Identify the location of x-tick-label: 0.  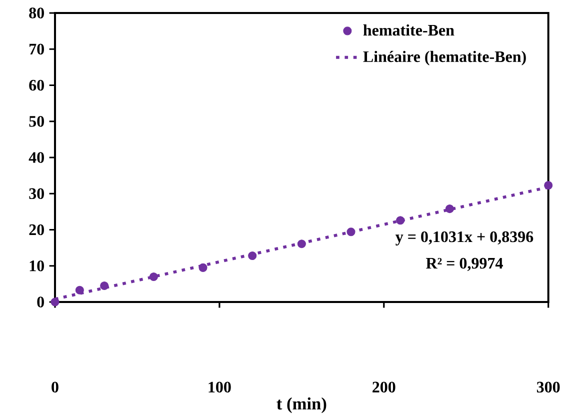
(55, 387).